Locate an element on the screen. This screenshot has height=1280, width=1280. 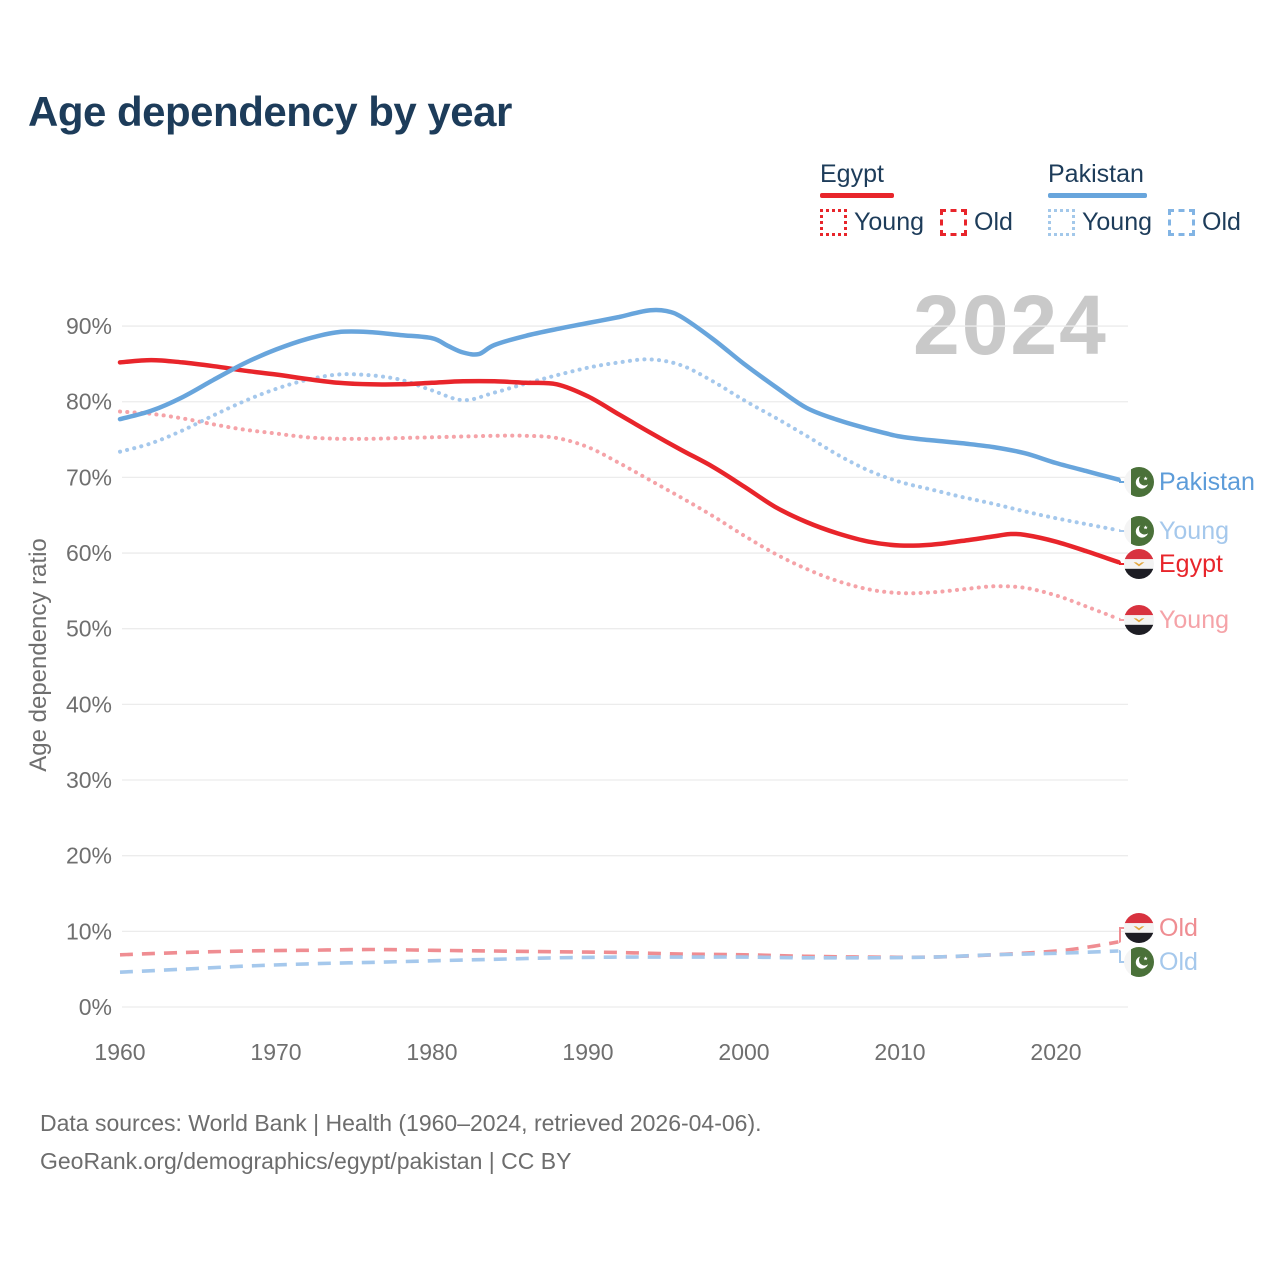
legend-pakistan-title: Pakistan is located at coordinates (1096, 174).